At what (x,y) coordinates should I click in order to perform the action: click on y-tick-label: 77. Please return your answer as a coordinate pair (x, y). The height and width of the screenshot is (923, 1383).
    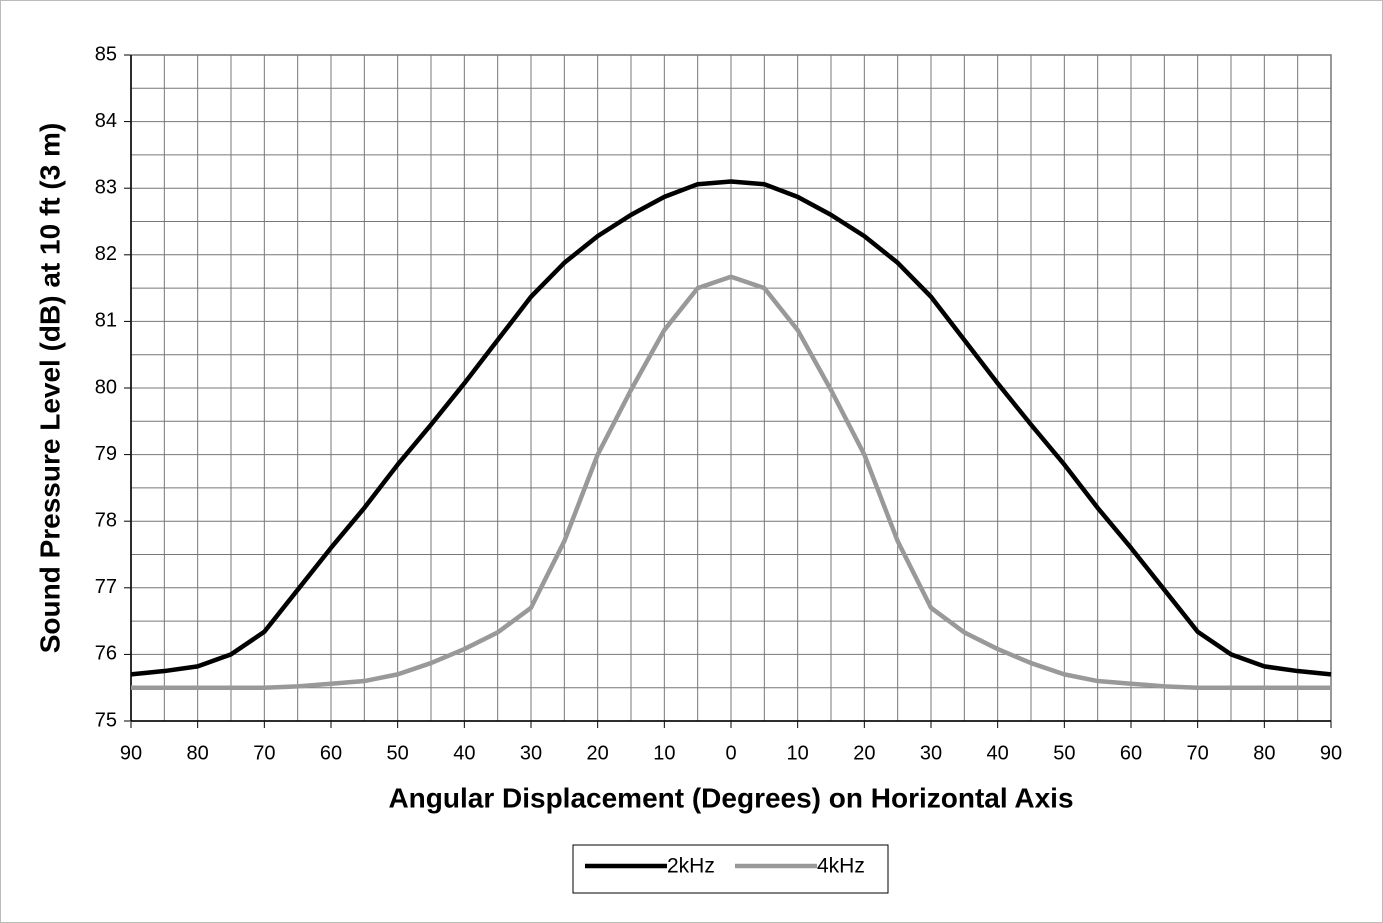
    Looking at the image, I should click on (106, 587).